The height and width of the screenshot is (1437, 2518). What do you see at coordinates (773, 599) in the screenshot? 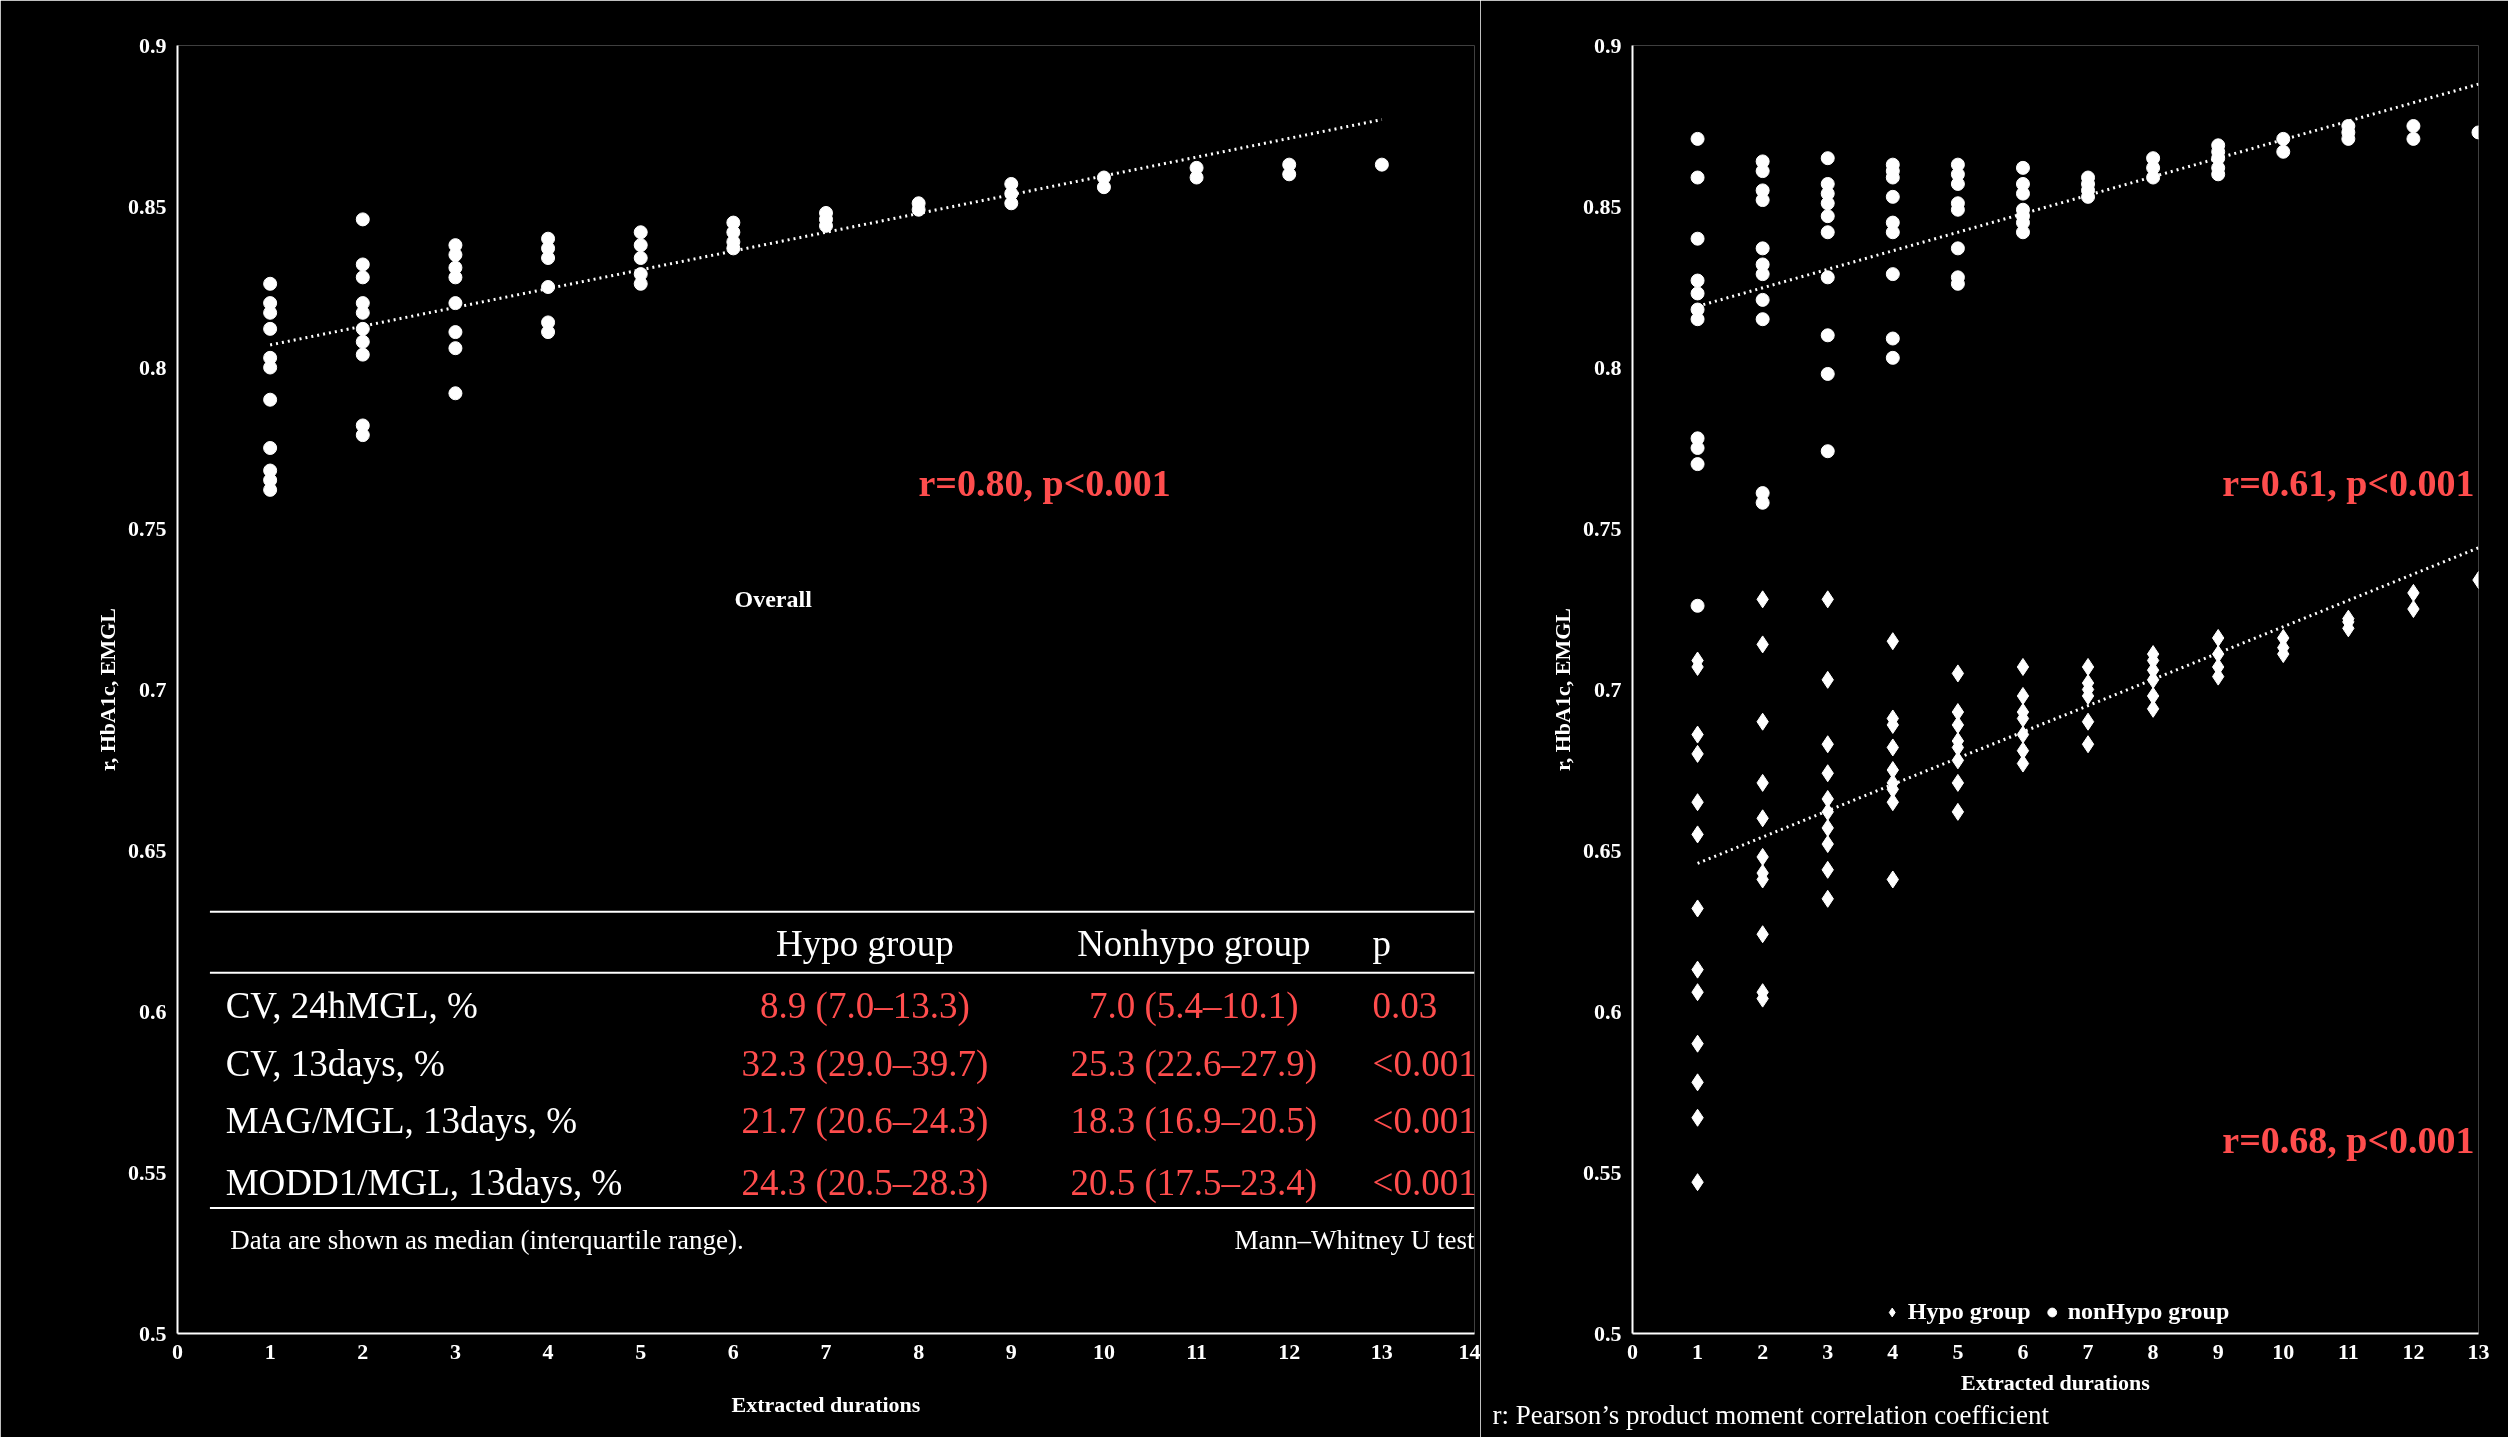
I see `annotation: Overall` at bounding box center [773, 599].